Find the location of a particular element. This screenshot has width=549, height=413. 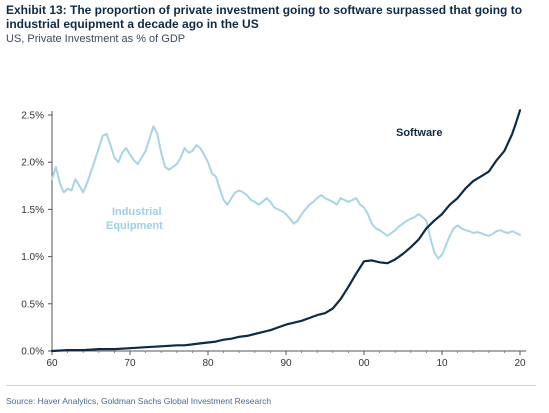

x-tick-label: 80 is located at coordinates (208, 363).